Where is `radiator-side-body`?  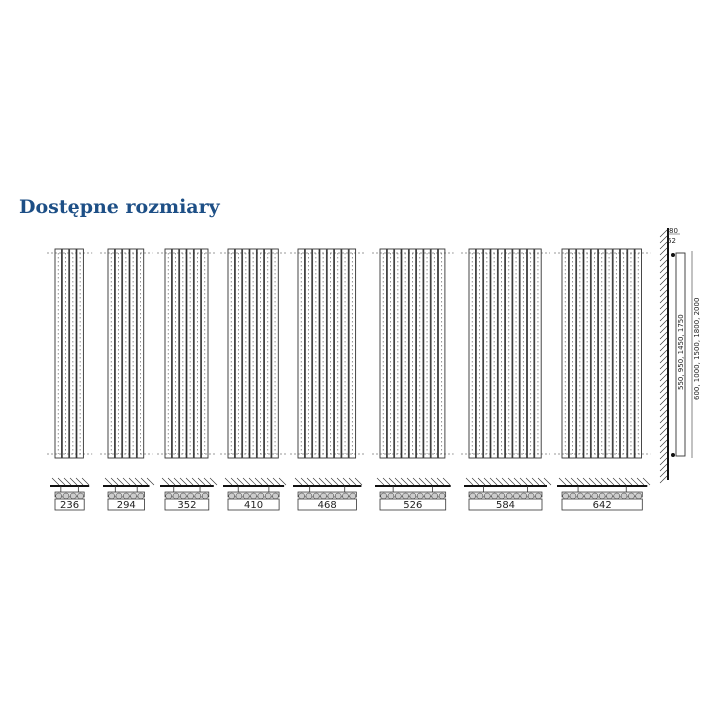 radiator-side-body is located at coordinates (680, 354).